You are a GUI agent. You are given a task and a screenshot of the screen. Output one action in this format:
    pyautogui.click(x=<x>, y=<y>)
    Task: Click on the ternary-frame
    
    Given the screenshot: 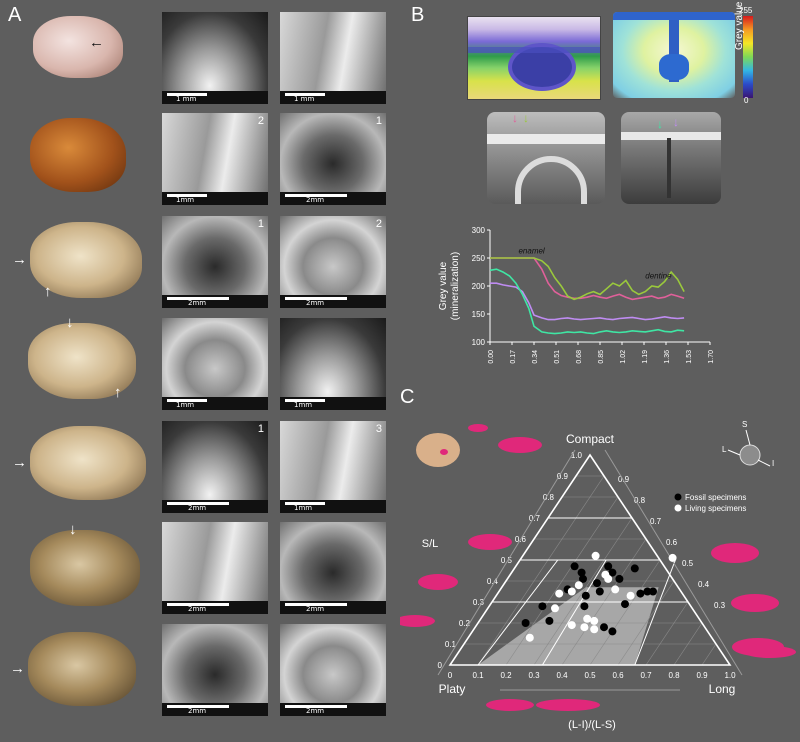 What is the action you would take?
    pyautogui.click(x=590, y=559)
    